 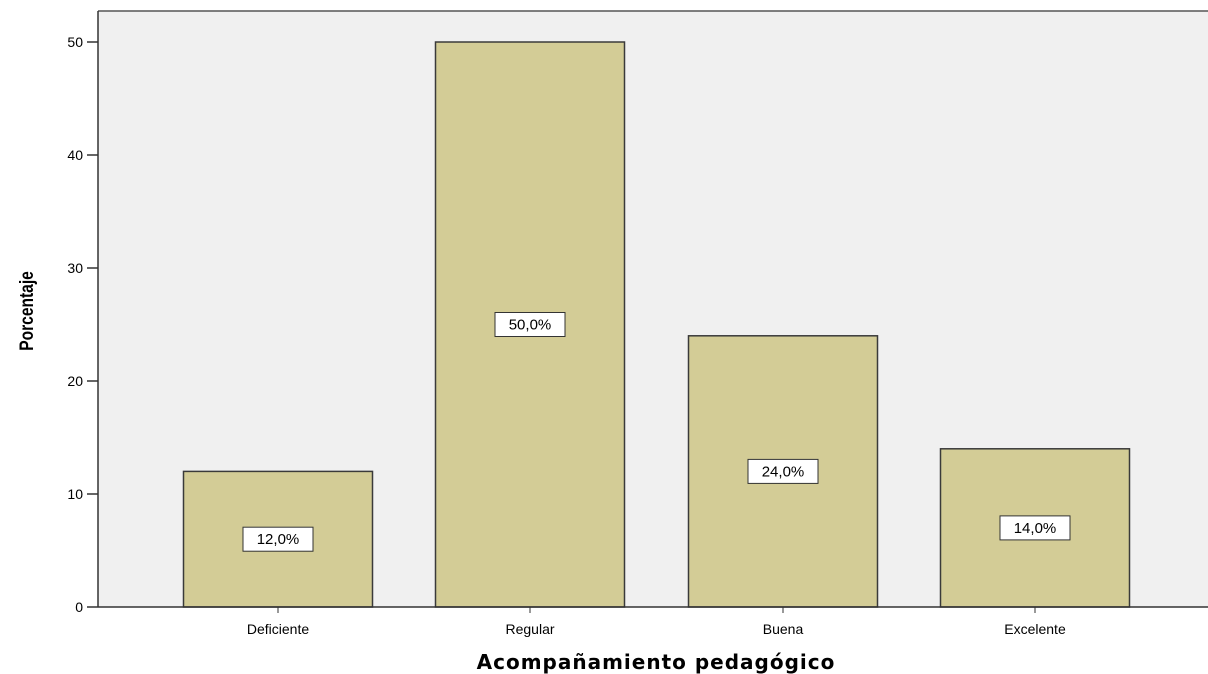 I want to click on x-axis: Deficiente Regular Buena Excelente, so click(x=653, y=621).